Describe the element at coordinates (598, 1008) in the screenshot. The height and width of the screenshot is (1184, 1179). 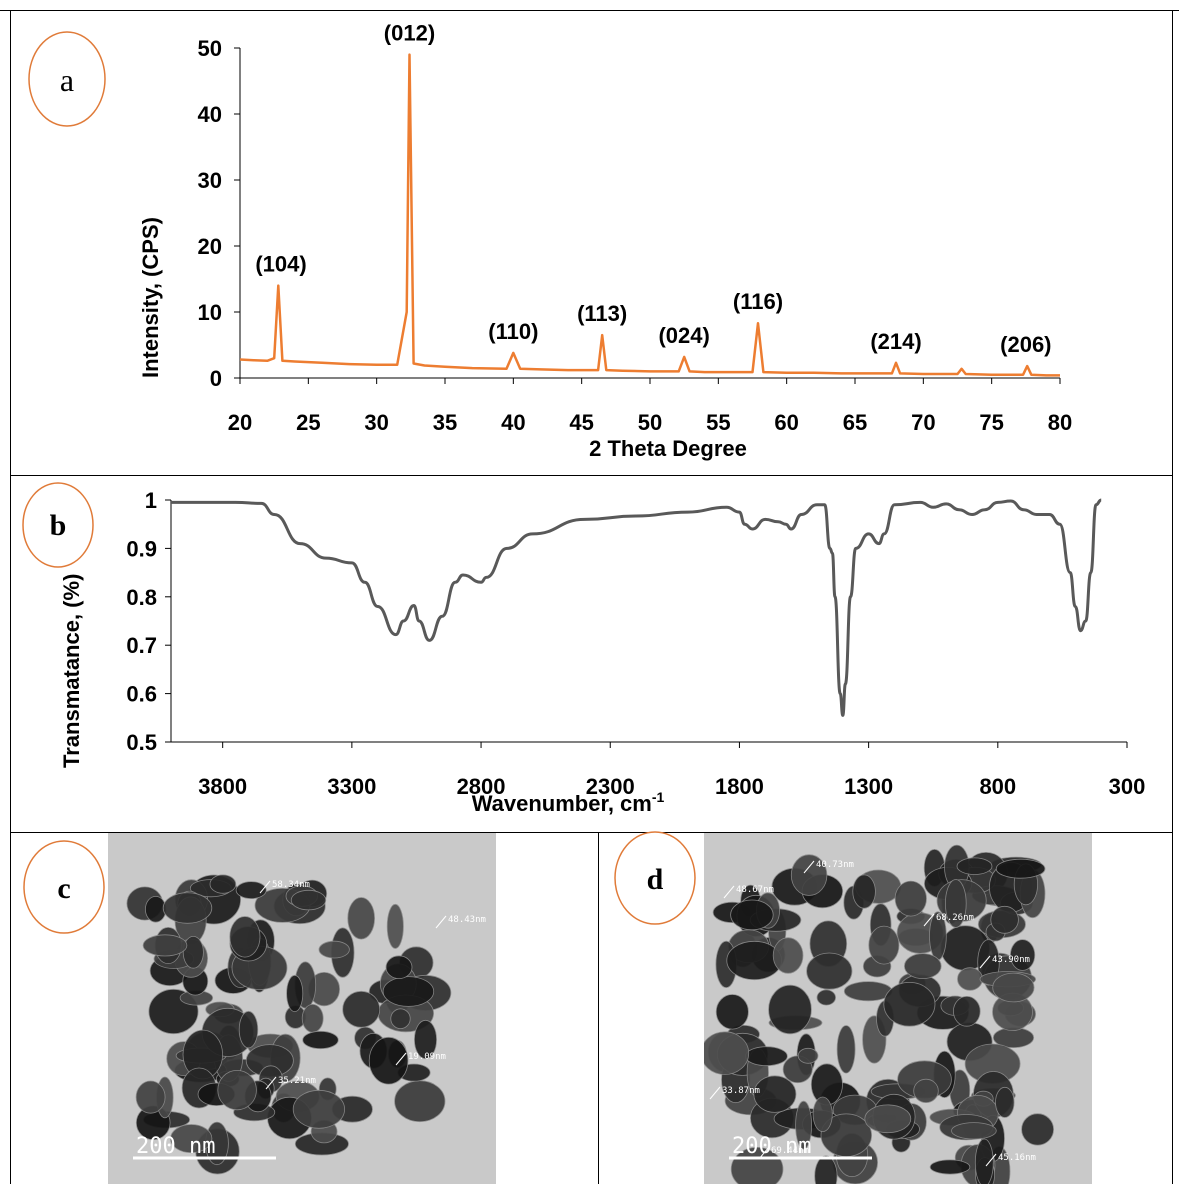
I see `divider-cd` at that location.